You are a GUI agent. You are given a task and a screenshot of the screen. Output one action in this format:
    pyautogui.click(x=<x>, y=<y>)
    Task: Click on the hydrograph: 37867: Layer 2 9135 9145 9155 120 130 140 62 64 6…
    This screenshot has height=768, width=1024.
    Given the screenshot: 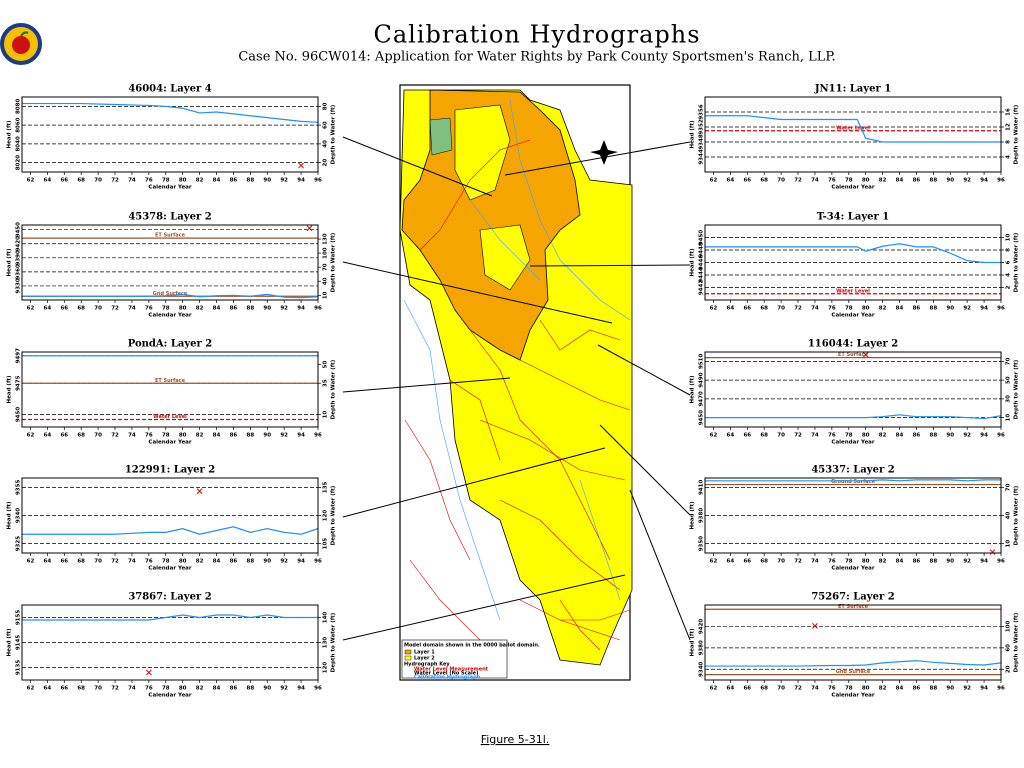 What is the action you would take?
    pyautogui.click(x=172, y=645)
    